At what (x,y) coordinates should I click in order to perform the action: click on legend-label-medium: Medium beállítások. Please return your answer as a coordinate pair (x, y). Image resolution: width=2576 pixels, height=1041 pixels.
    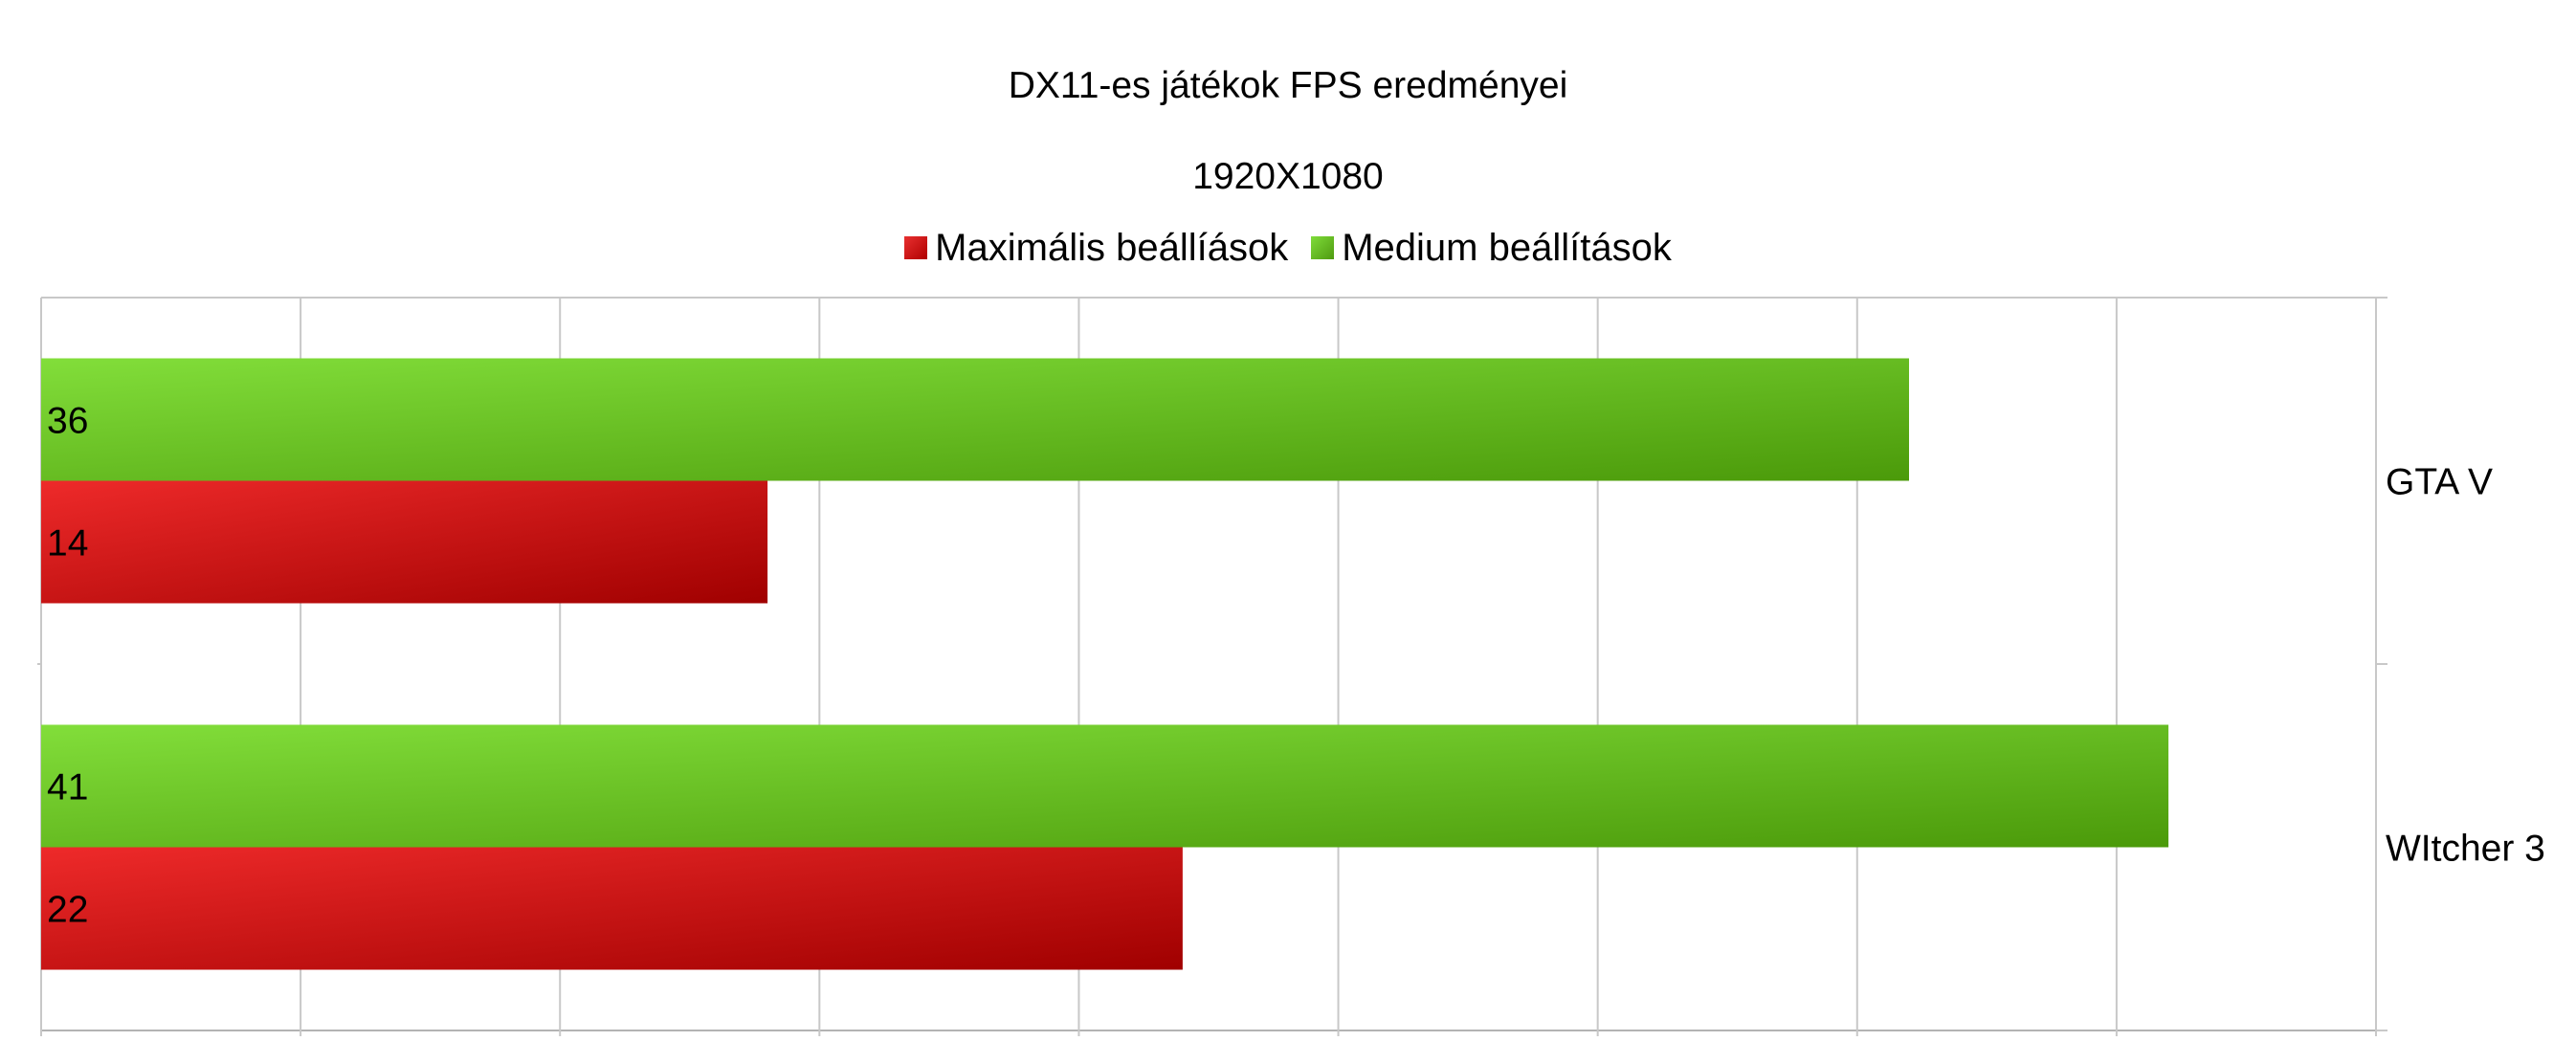
    Looking at the image, I should click on (1507, 248).